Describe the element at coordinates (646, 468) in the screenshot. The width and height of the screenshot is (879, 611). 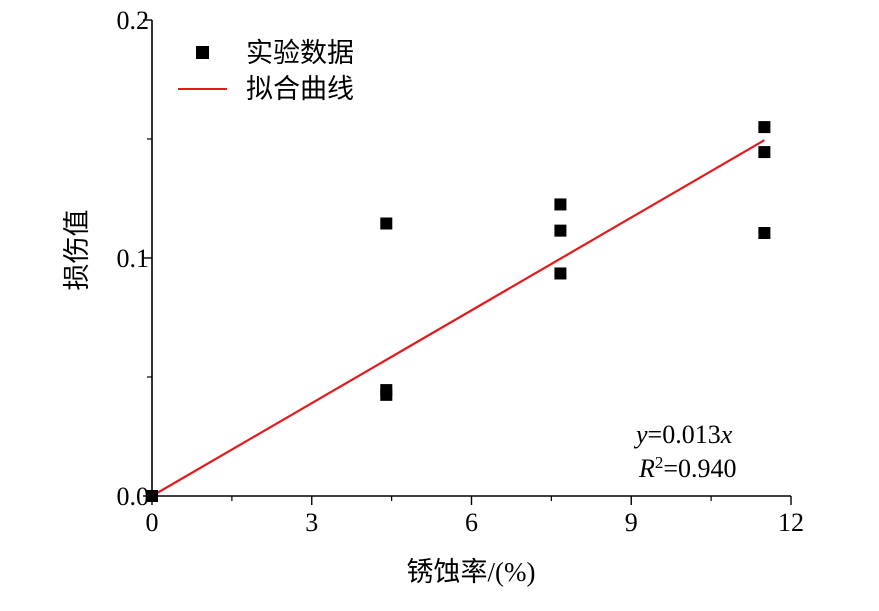
I see `r2-symbol: R` at that location.